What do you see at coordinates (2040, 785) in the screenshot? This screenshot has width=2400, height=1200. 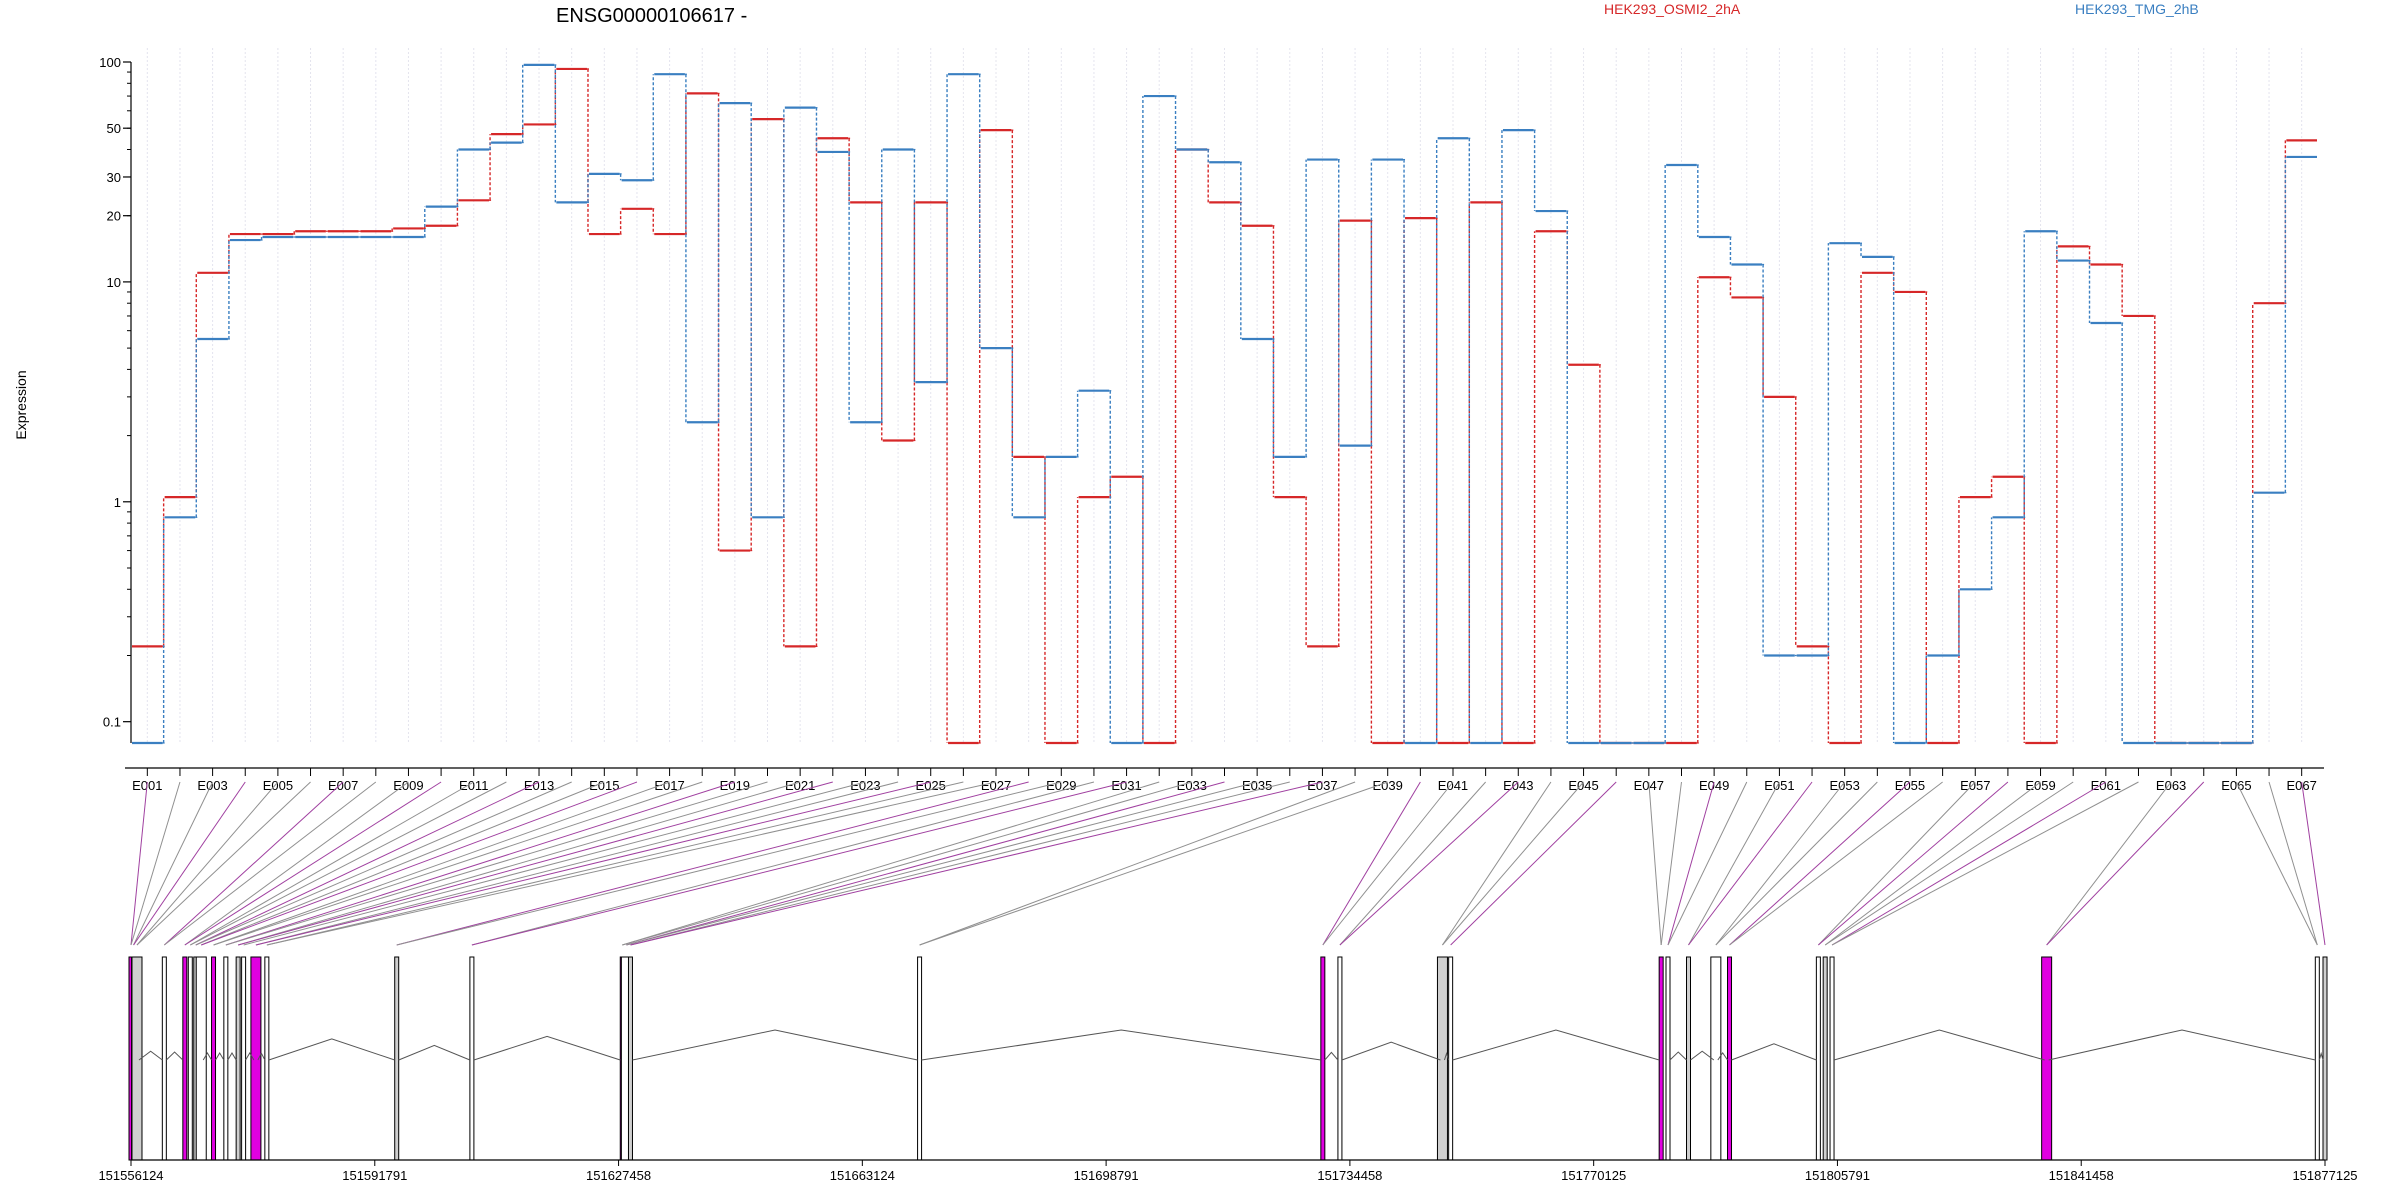 I see `exon-tick-label: E059` at bounding box center [2040, 785].